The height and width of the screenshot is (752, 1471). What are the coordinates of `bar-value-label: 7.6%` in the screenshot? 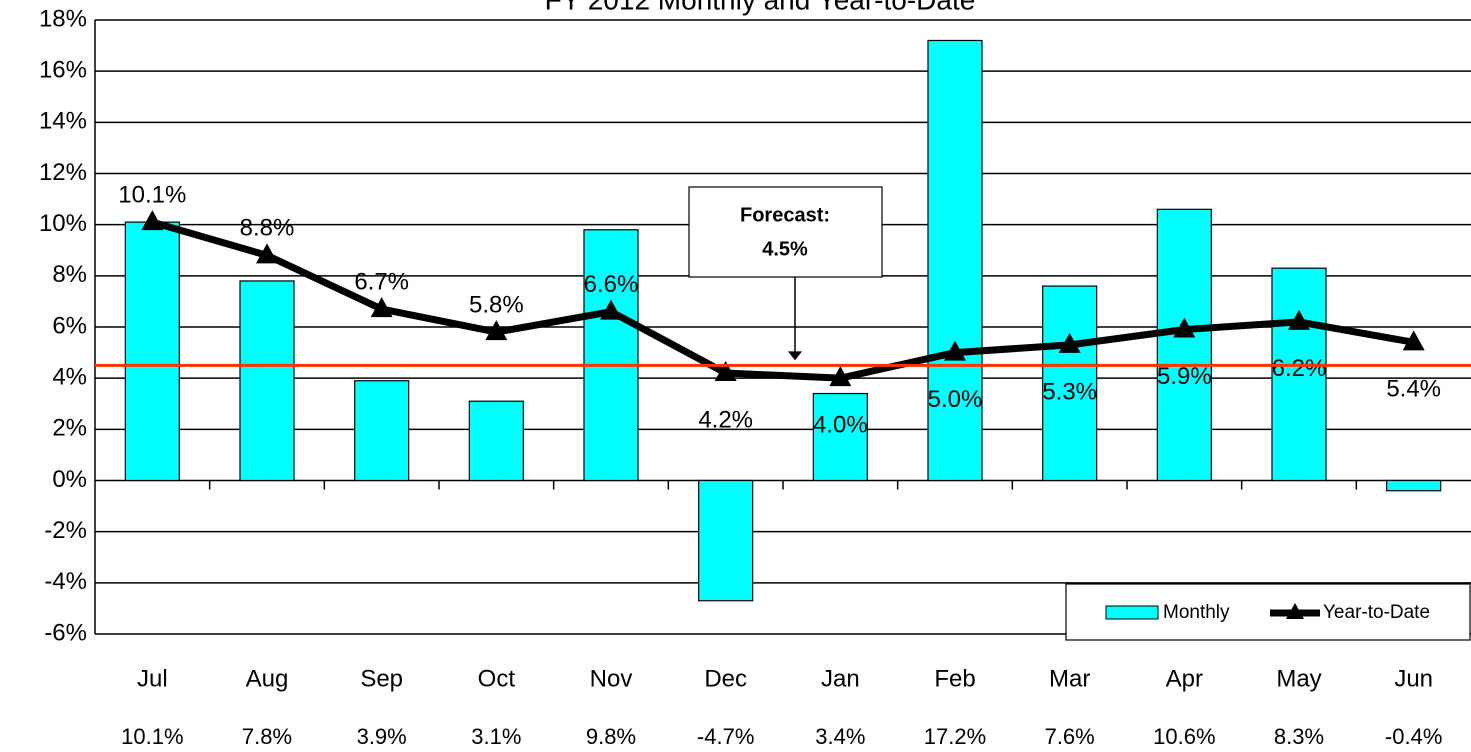 It's located at (1070, 735).